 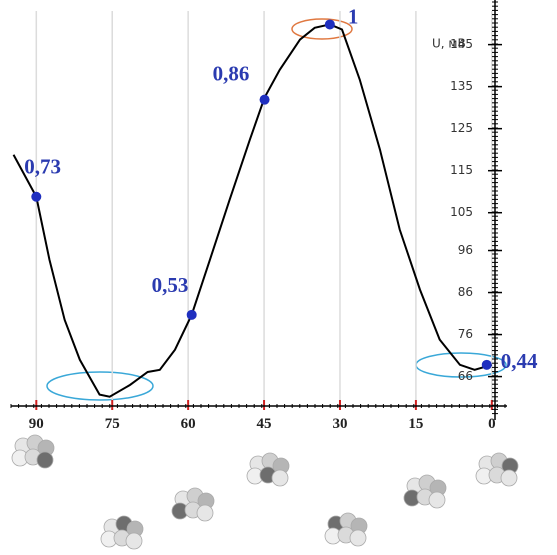 I want to click on x-tick-label: 90, so click(x=36, y=424).